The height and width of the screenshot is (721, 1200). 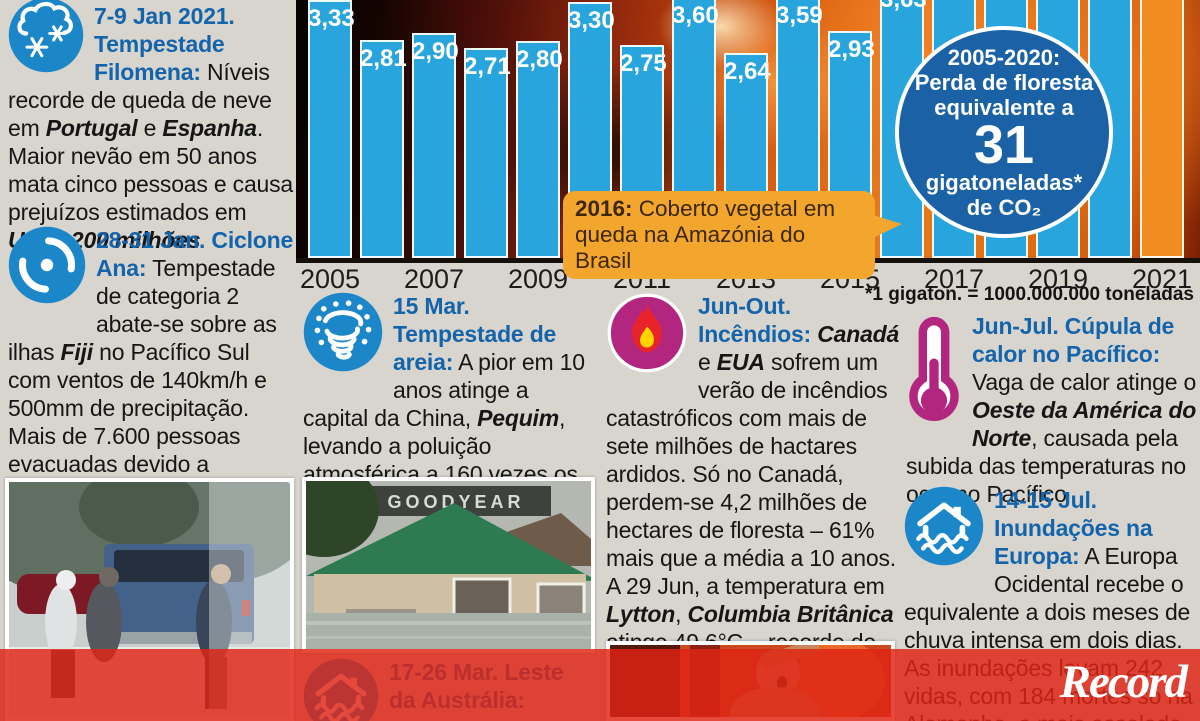 I want to click on x-tick-2017: 2017, so click(x=954, y=279).